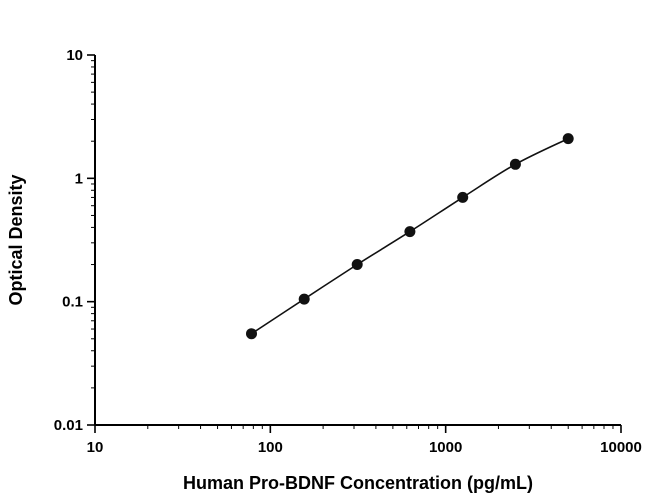  I want to click on y-tick-label: 10, so click(74, 55).